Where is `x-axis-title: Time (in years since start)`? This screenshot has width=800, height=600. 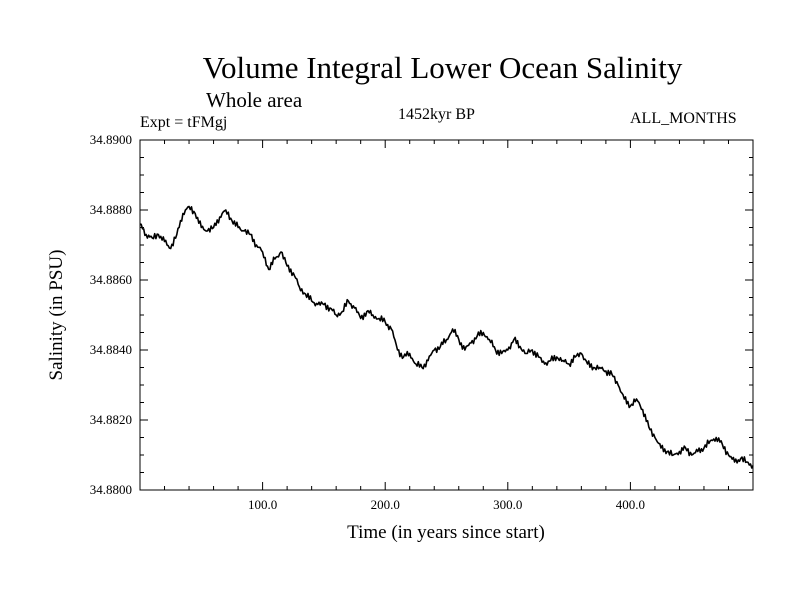
x-axis-title: Time (in years since start) is located at coordinates (446, 532).